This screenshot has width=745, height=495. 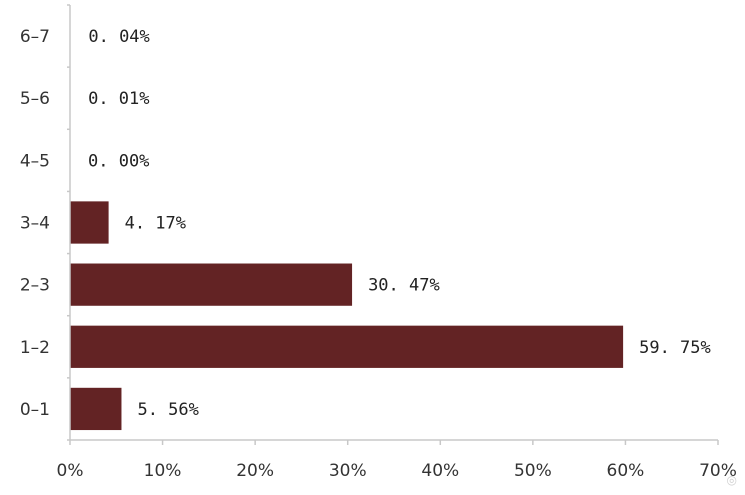 What do you see at coordinates (348, 471) in the screenshot?
I see `x-tick-label-3: 30%` at bounding box center [348, 471].